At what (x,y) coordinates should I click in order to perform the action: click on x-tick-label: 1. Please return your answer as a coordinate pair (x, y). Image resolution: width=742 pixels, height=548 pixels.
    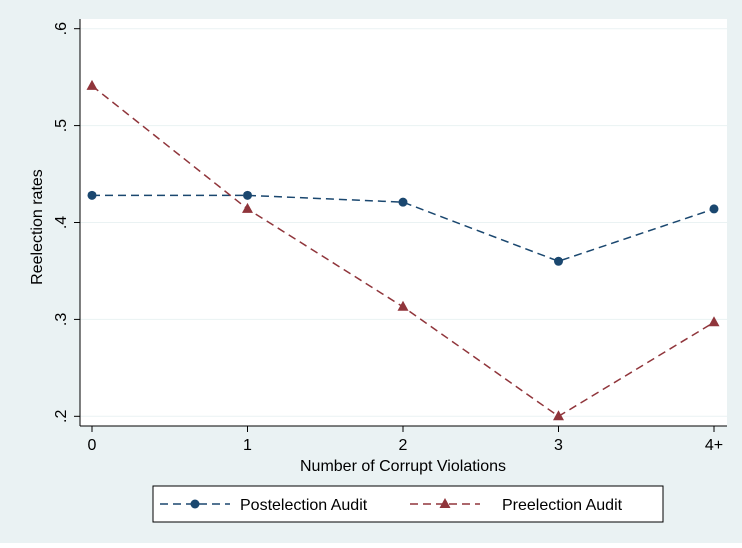
    Looking at the image, I should click on (247, 445).